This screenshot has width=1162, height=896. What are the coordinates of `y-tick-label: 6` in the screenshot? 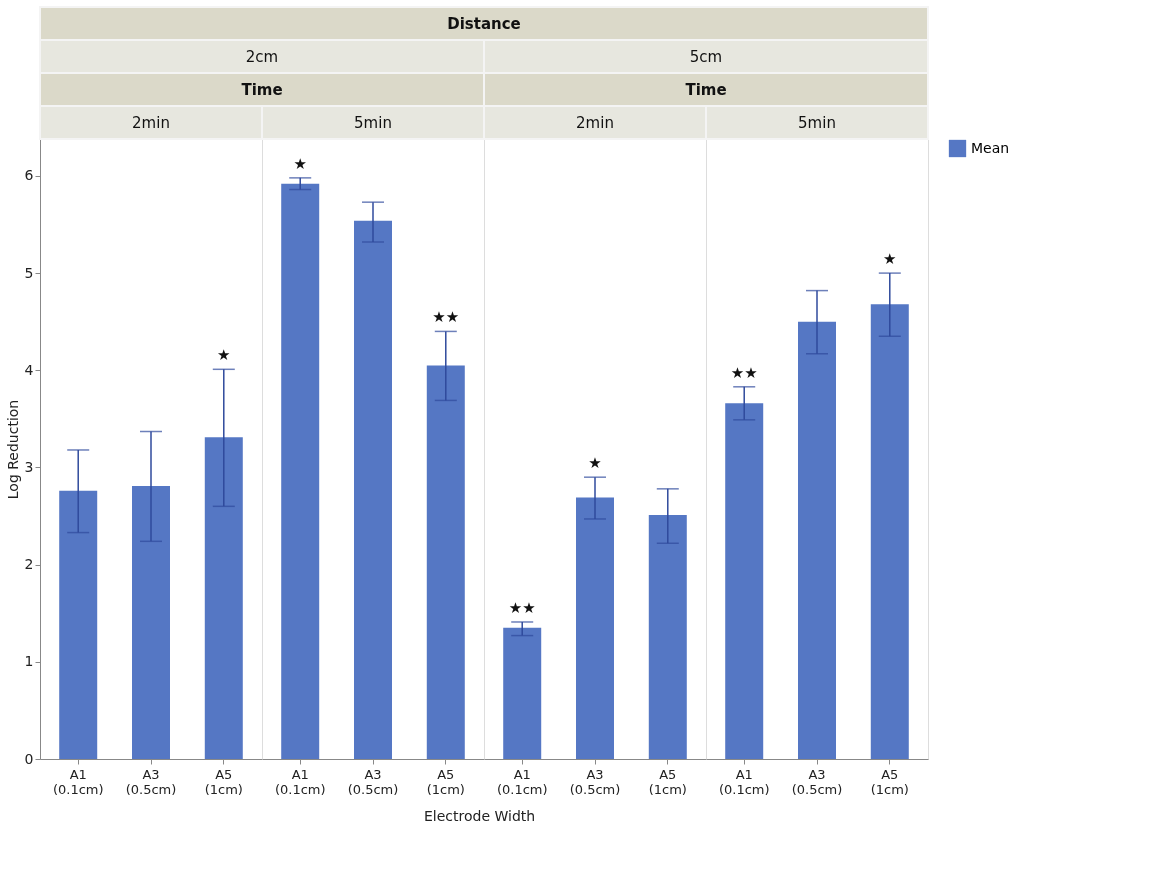 It's located at (29, 175).